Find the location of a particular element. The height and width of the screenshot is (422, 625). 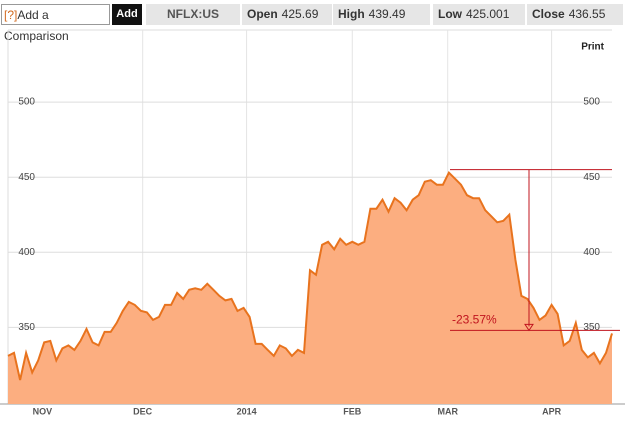

compare-box: [?]Add a Comparison is located at coordinates (55, 23).